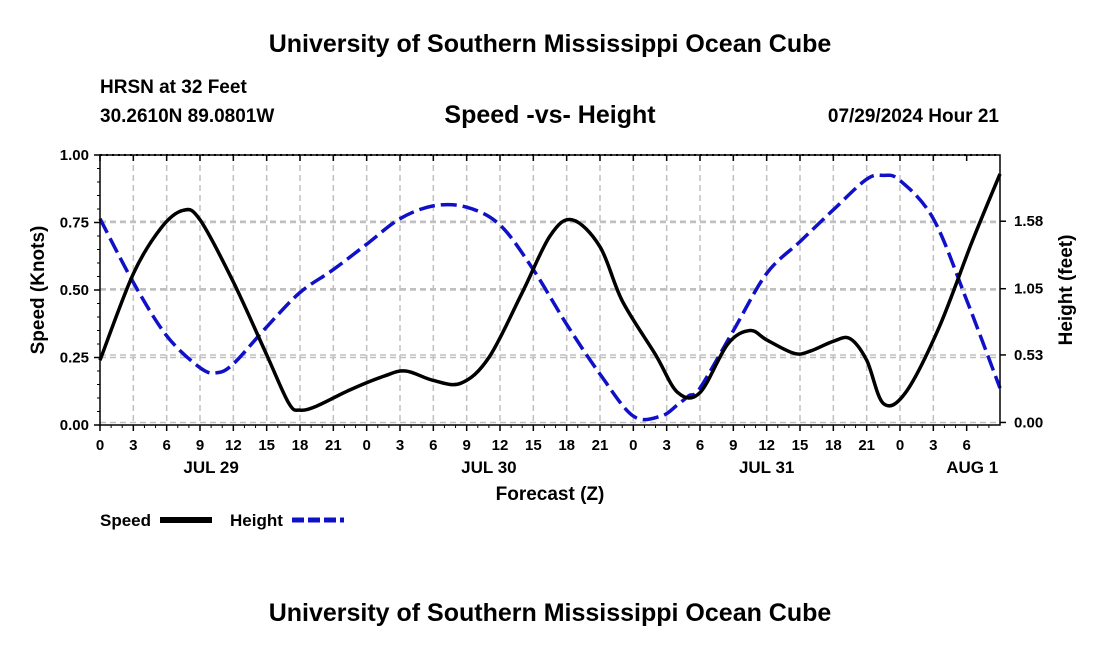 This screenshot has height=650, width=1100. I want to click on y-axis-label: Speed (Knots), so click(38, 290).